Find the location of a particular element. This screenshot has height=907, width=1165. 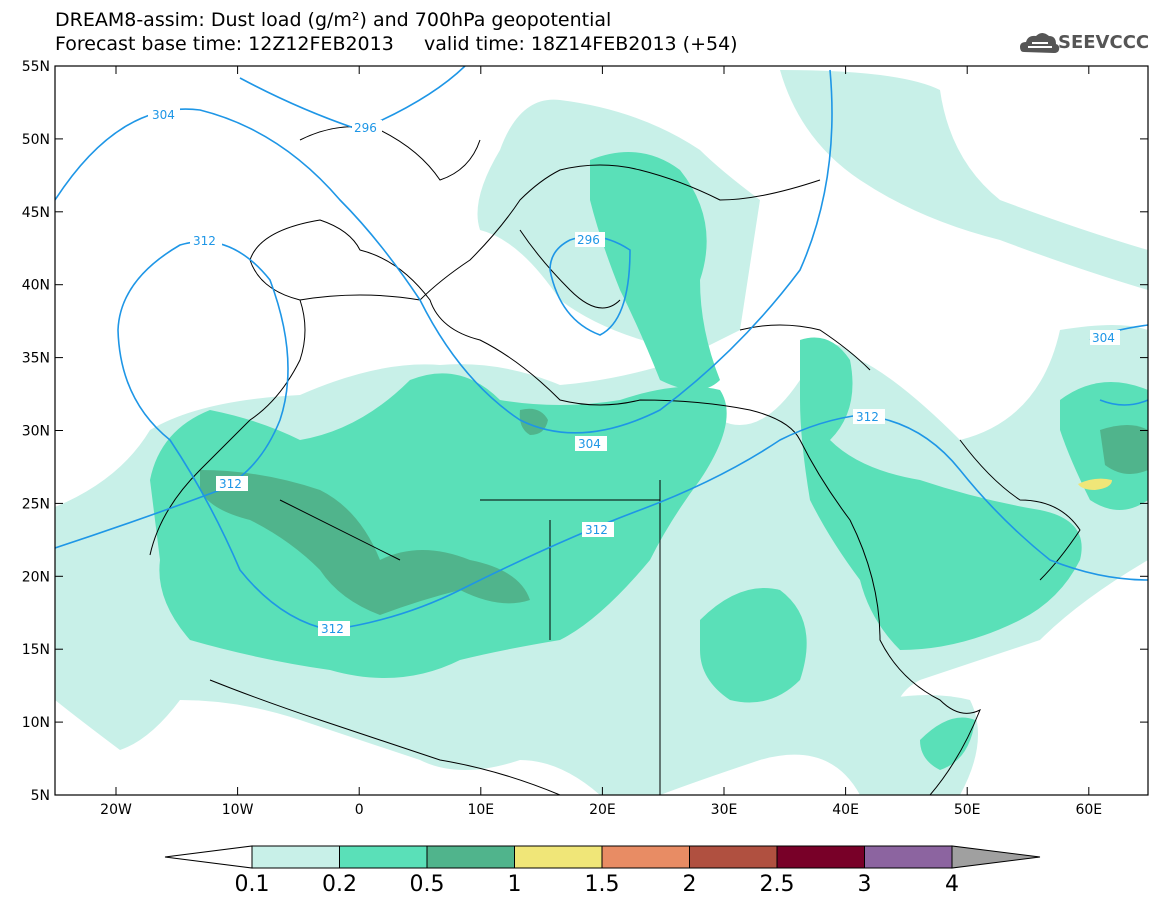

lon-tick-label: 40E is located at coordinates (845, 810).